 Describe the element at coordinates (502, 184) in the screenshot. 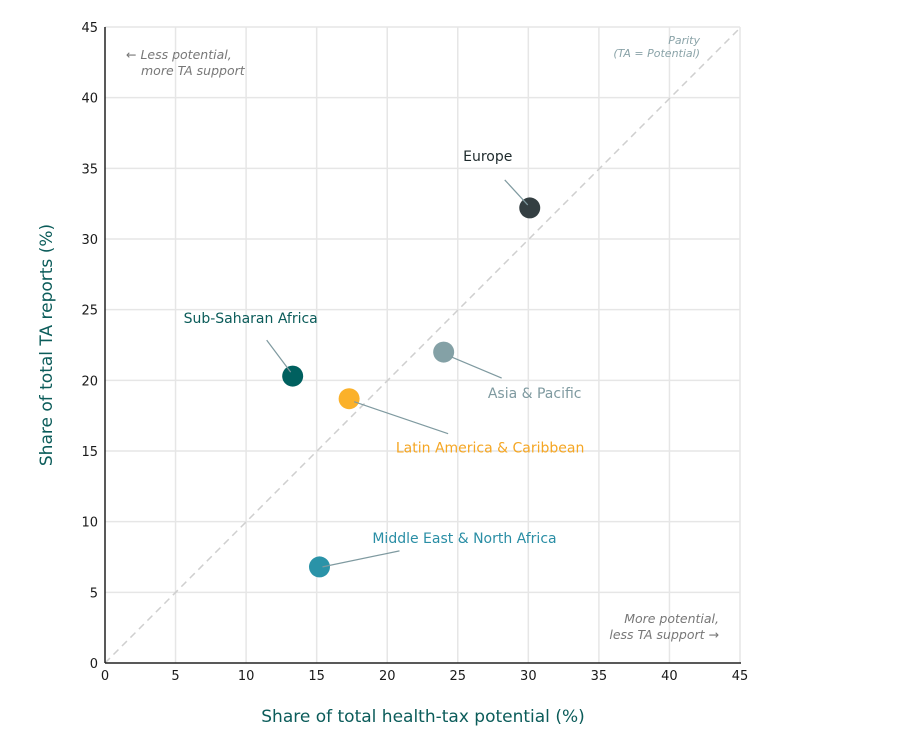

I see `point-group: Europe` at that location.